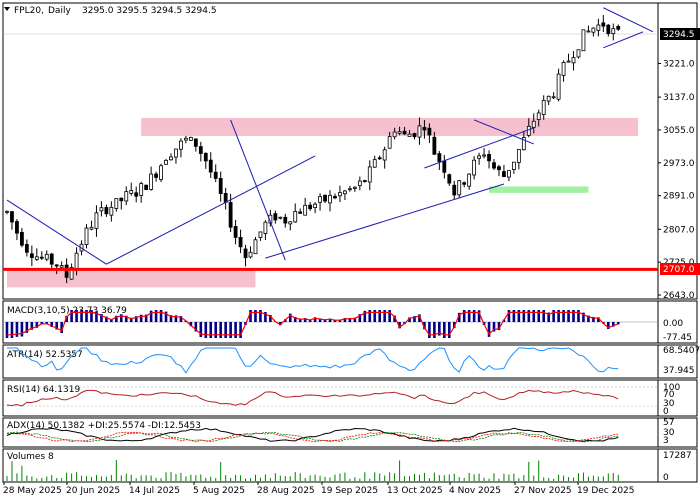  I want to click on price-tick-label-4: 2973.0, so click(679, 164).